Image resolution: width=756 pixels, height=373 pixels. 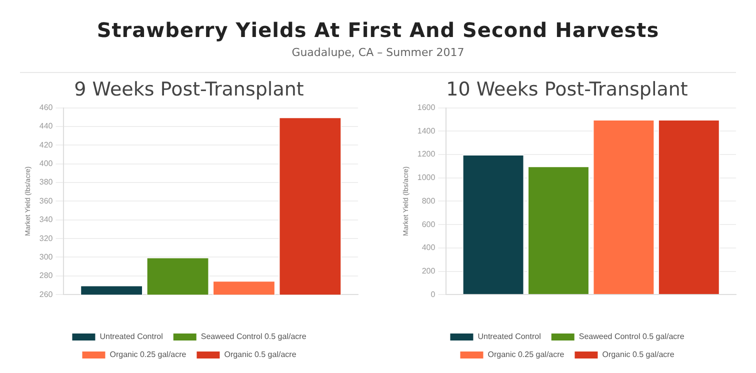 I want to click on text: Strawberry Yields At First And Second Harvests, so click(x=378, y=29).